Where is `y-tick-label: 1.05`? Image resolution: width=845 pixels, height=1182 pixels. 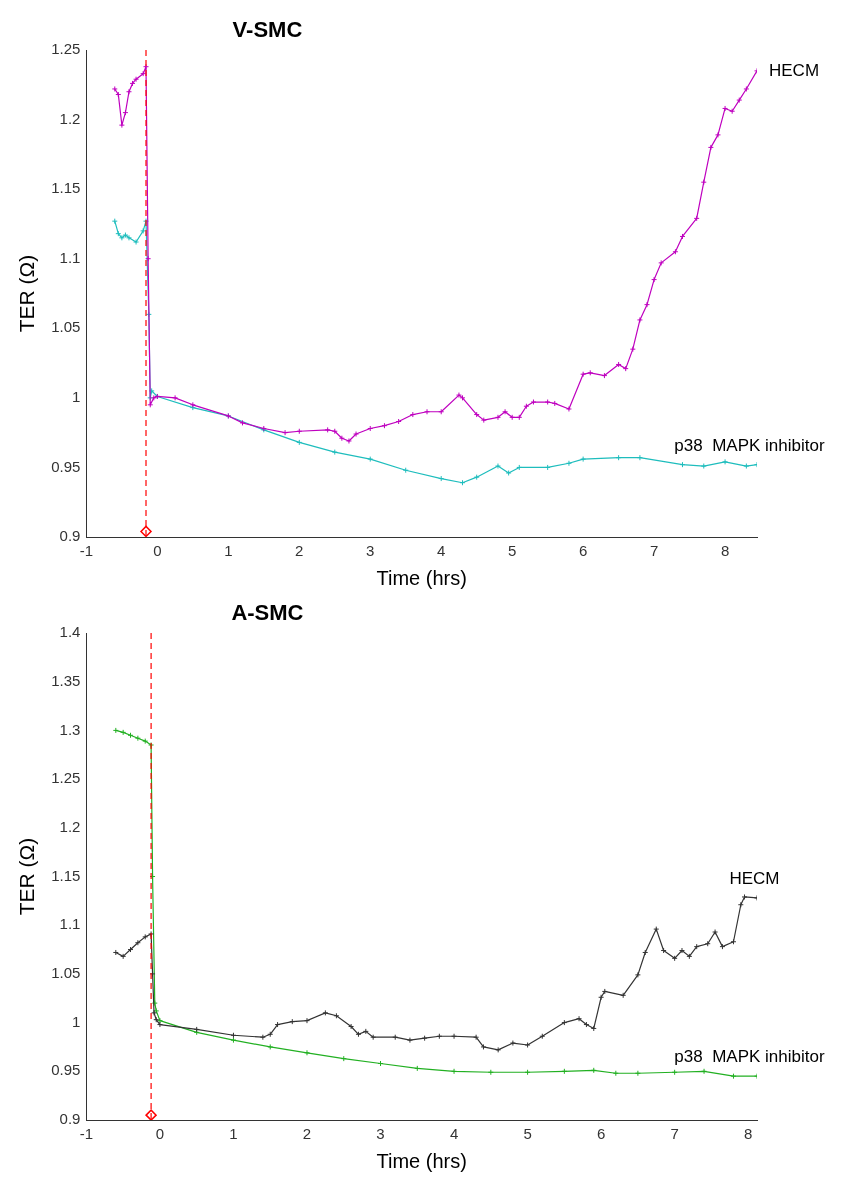
y-tick-label: 1.05 is located at coordinates (66, 327).